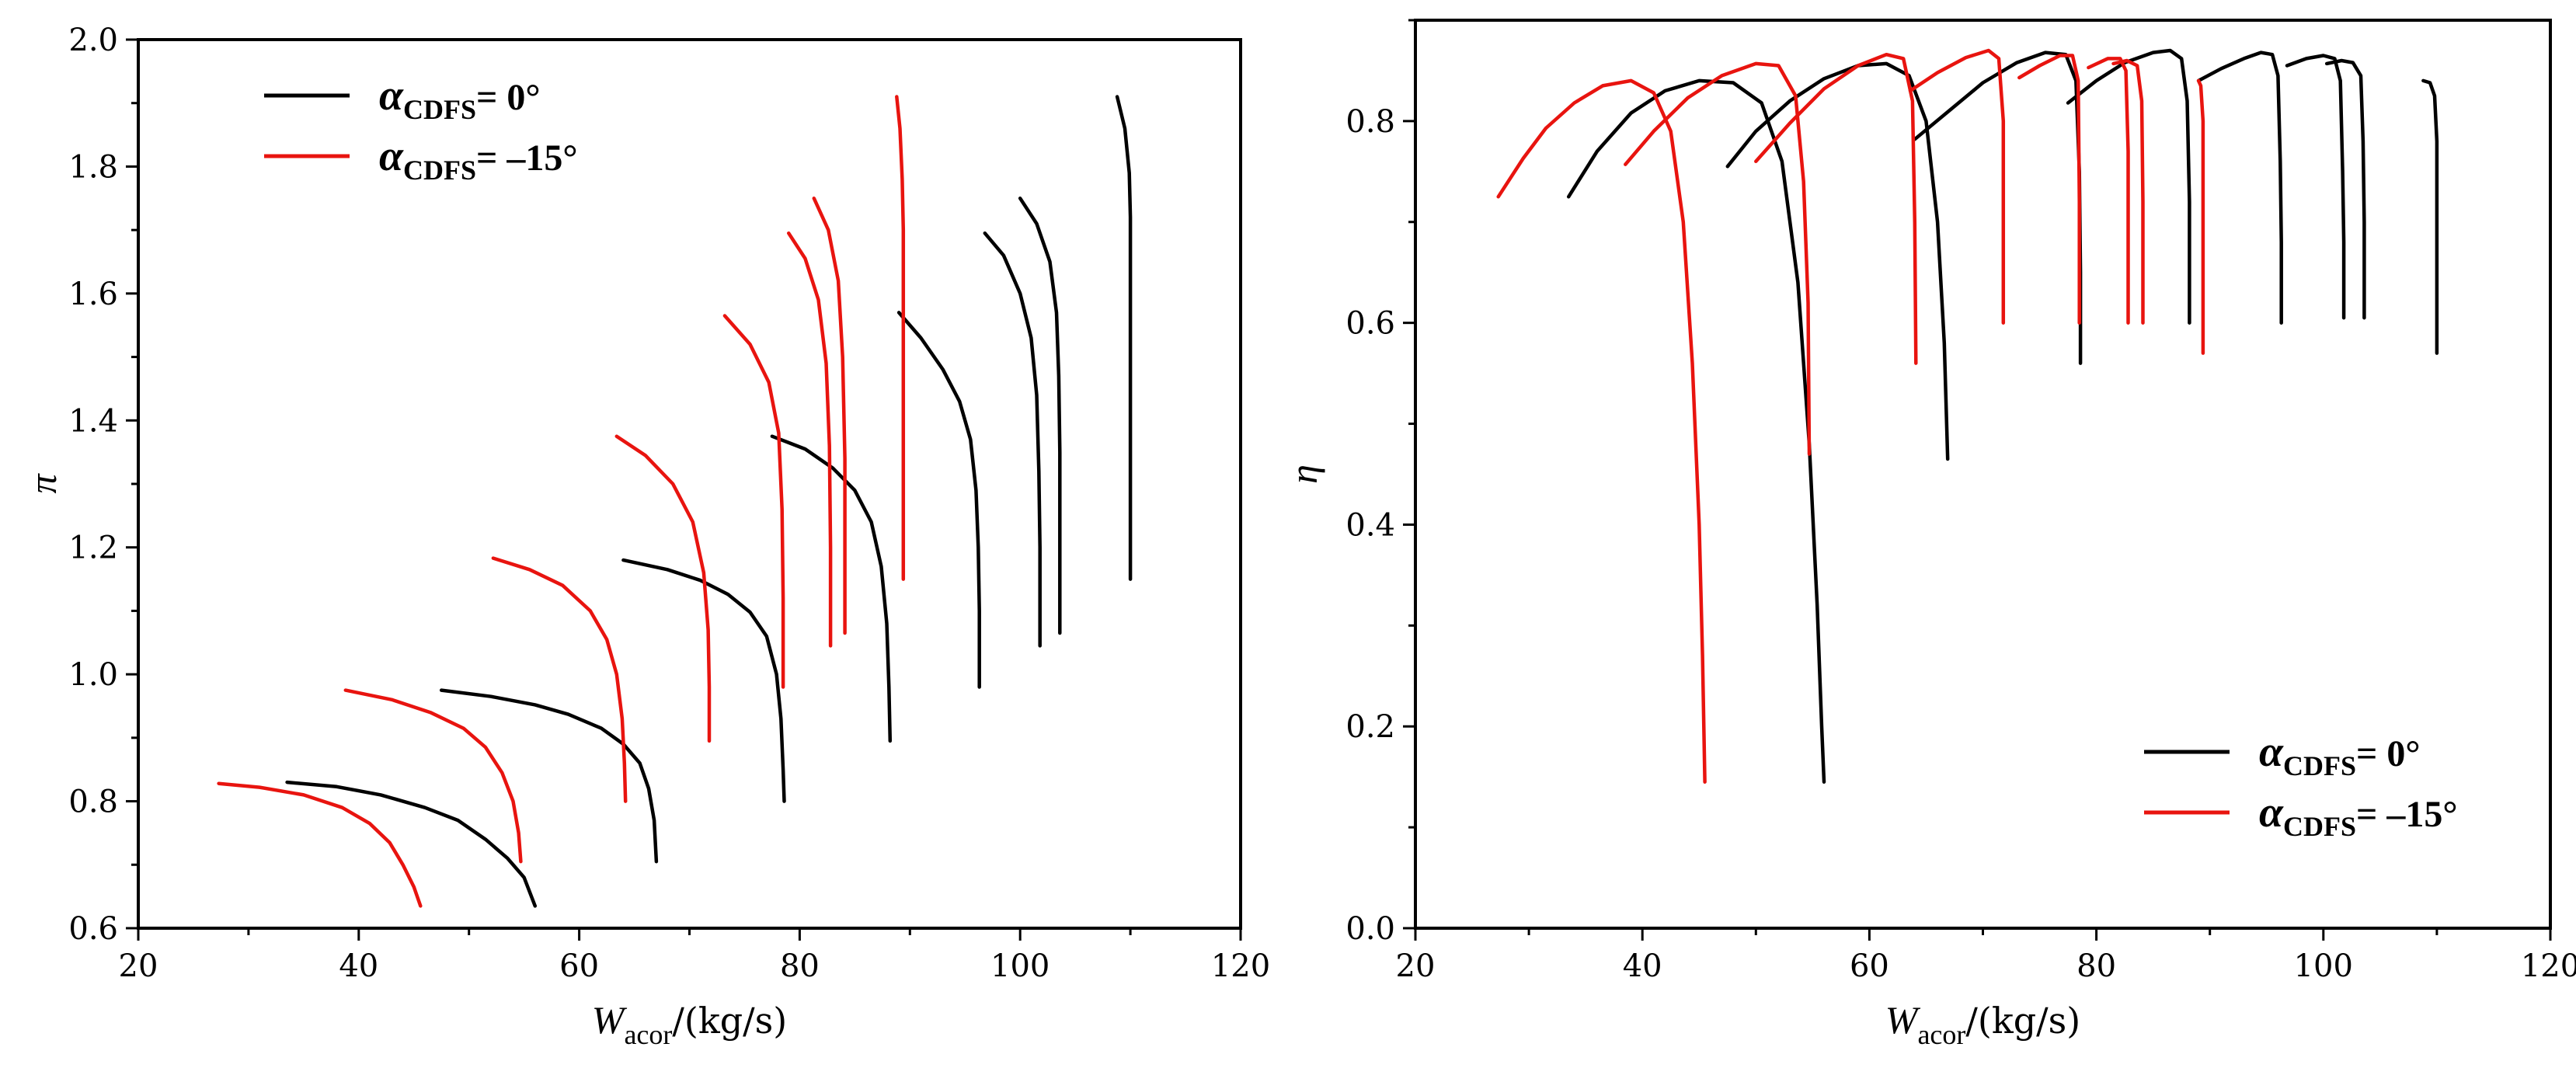 The width and height of the screenshot is (2576, 1075). Describe the element at coordinates (42, 484) in the screenshot. I see `y-axis-label: π` at that location.